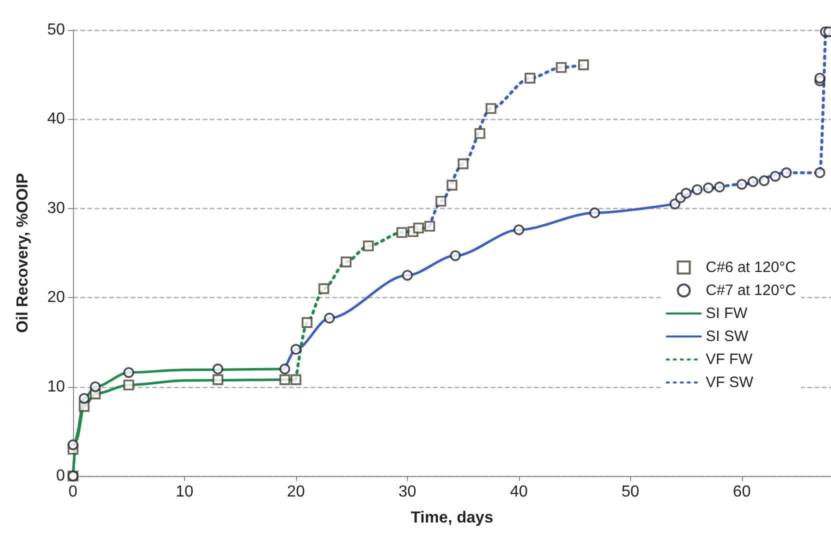 This screenshot has width=831, height=538. Describe the element at coordinates (730, 382) in the screenshot. I see `legend-label: VF SW` at that location.